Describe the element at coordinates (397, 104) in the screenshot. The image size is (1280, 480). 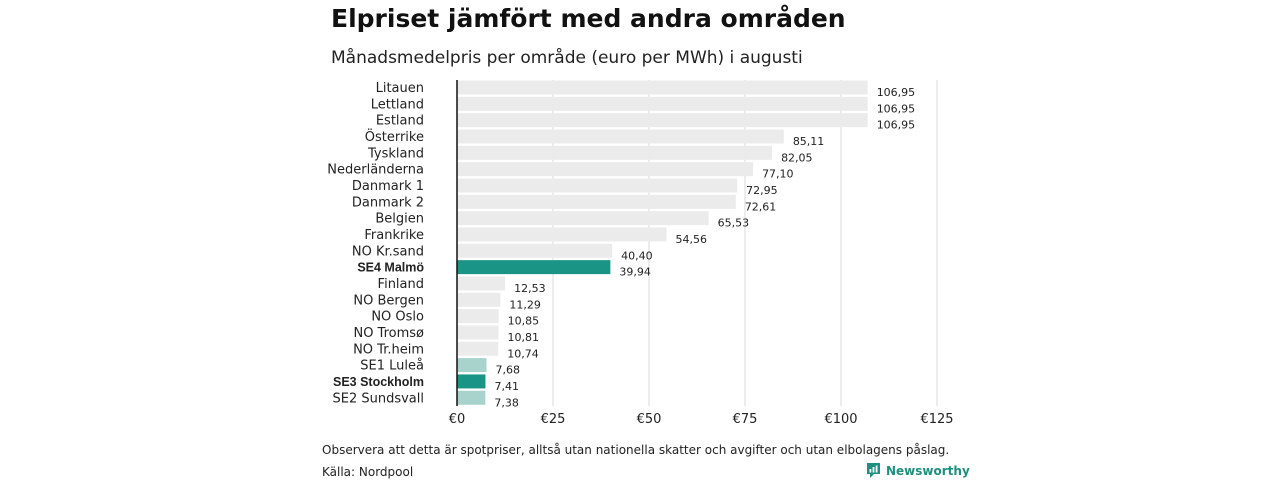
I see `category-label: Lettland` at that location.